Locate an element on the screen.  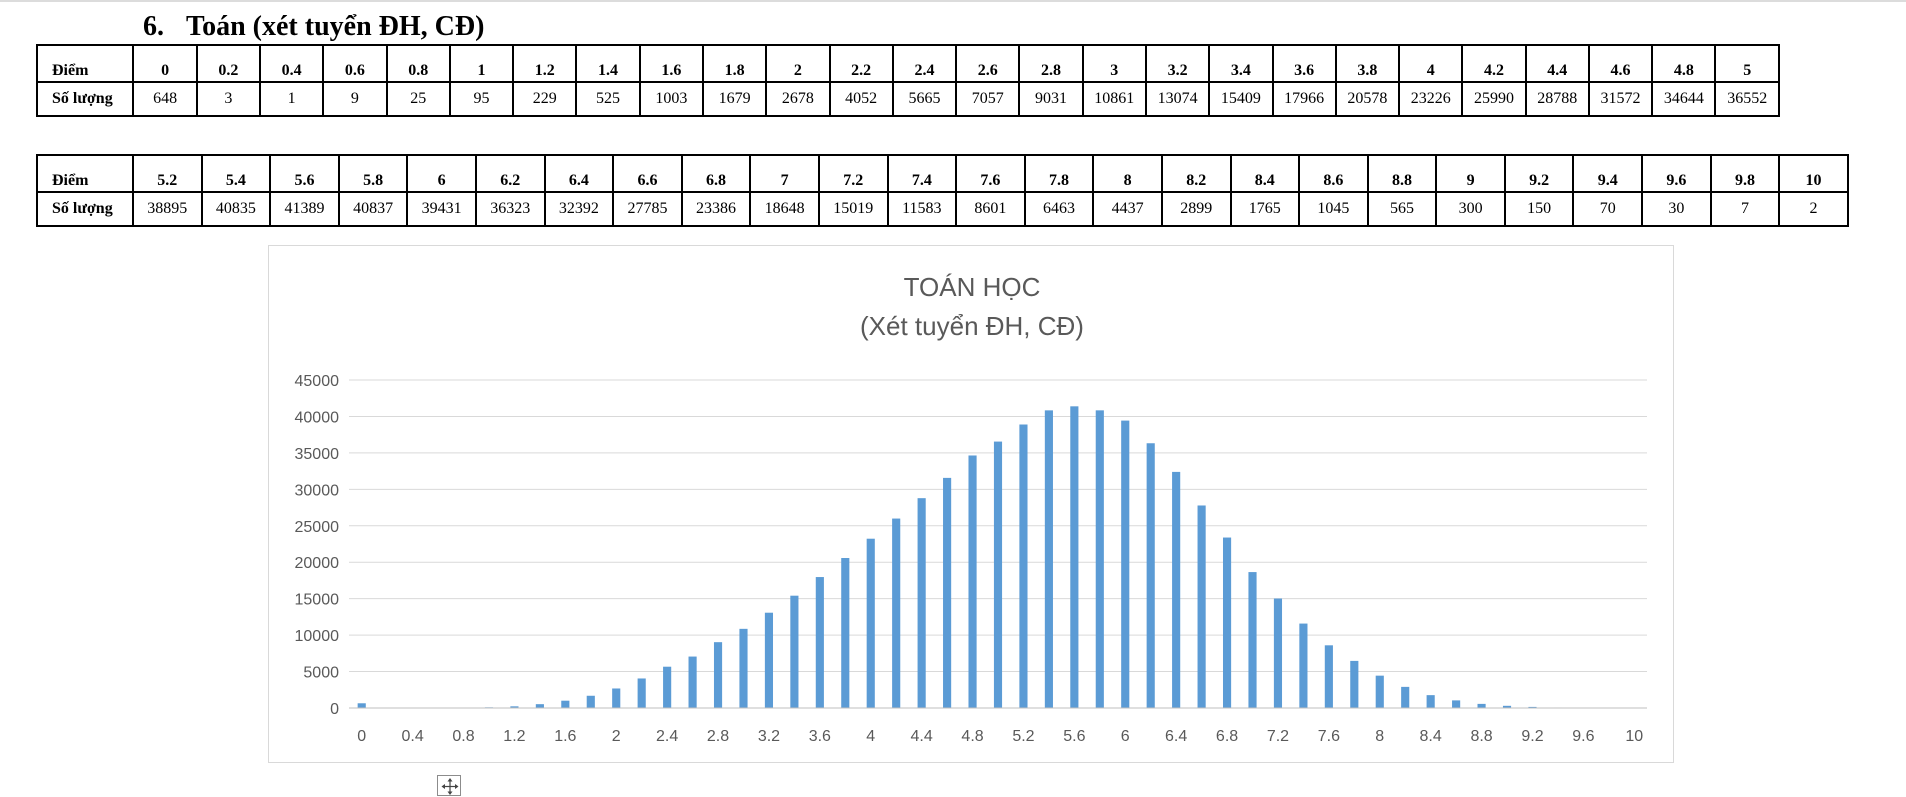
x-tick-label: 2.4 is located at coordinates (667, 736).